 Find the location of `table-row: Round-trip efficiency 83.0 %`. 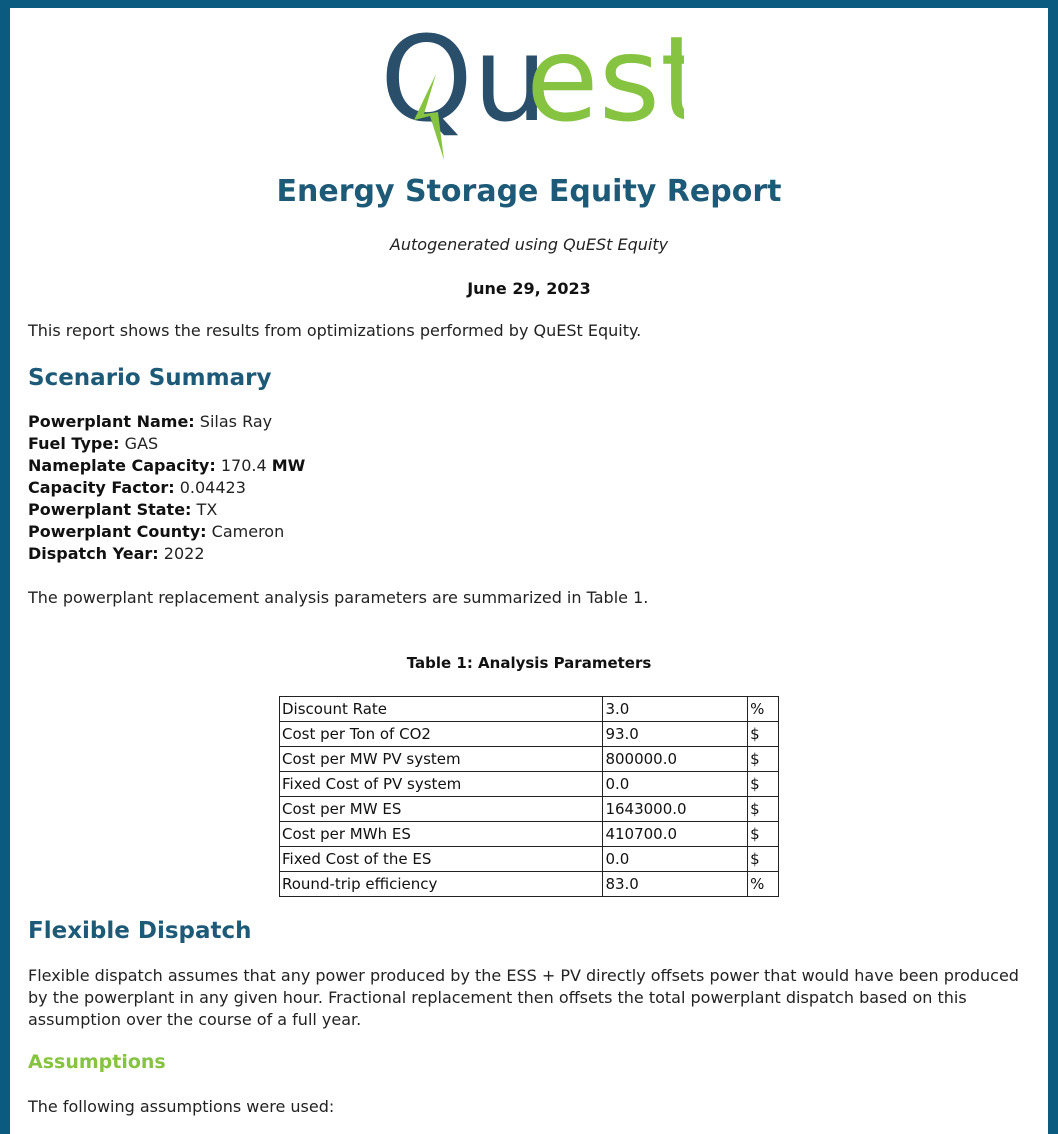

table-row: Round-trip efficiency 83.0 % is located at coordinates (528, 884).